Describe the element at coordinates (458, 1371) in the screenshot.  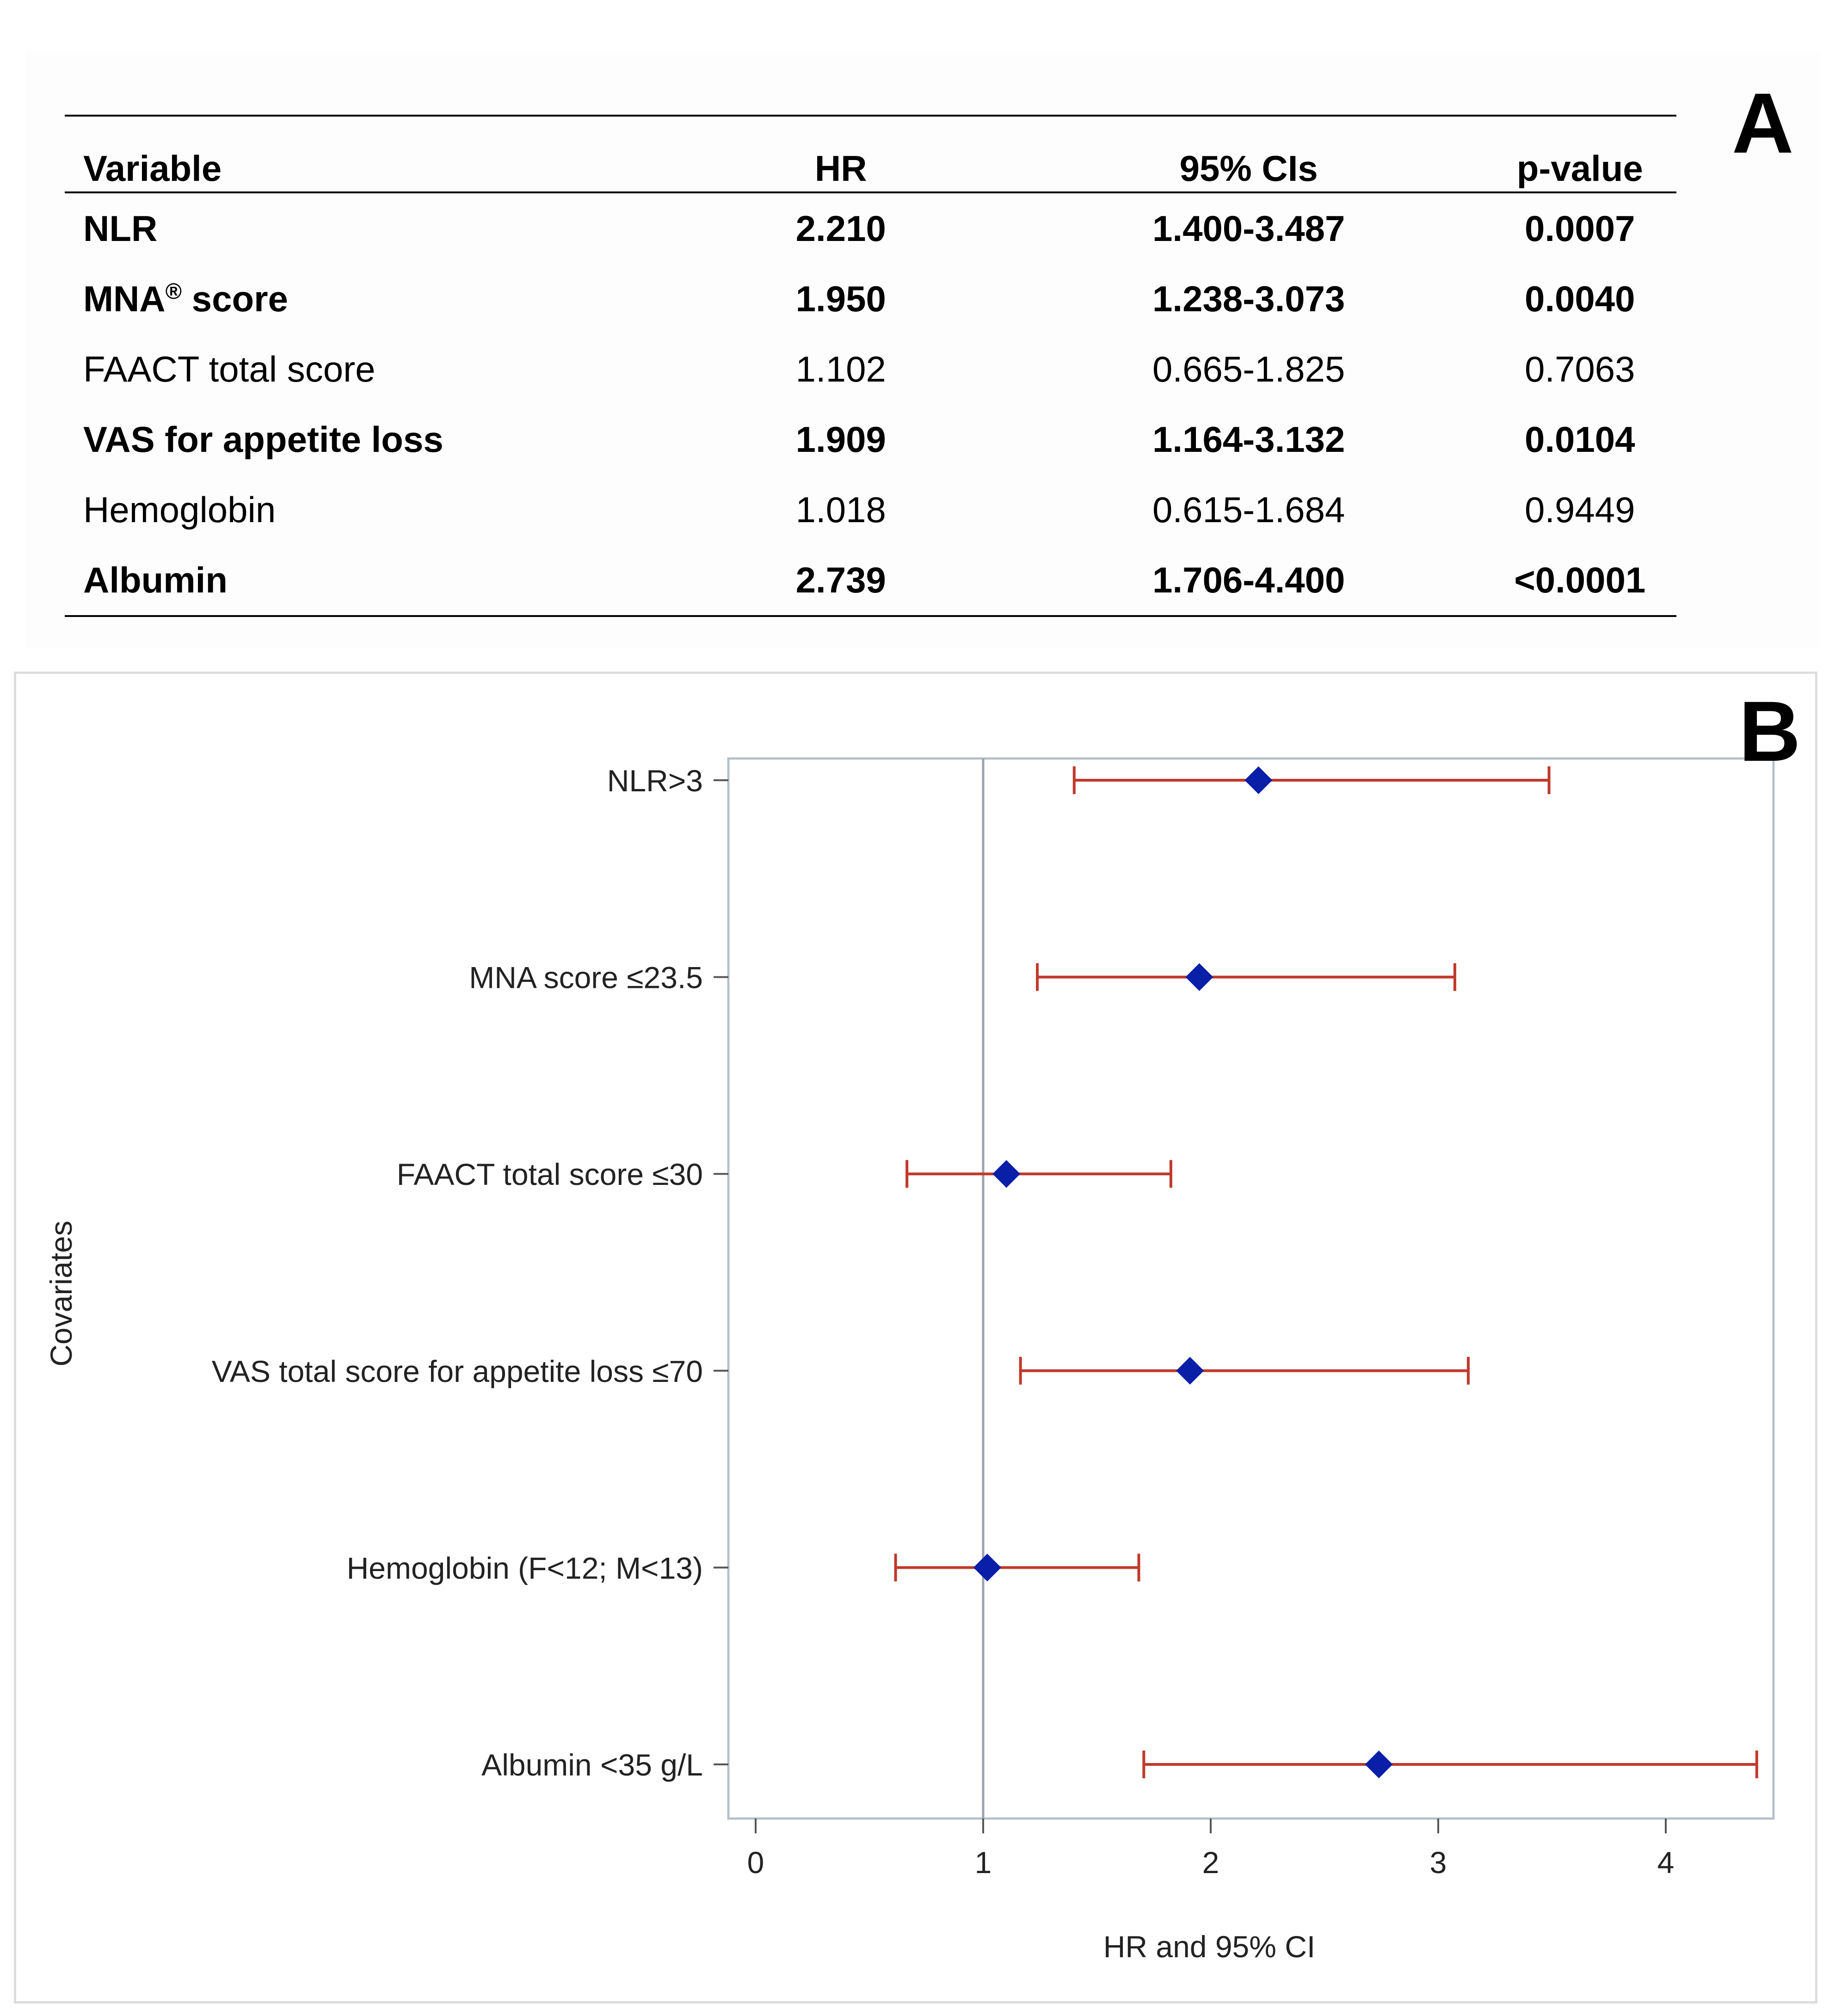
I see `covariate-label: VAS total score for appetite loss ≤70` at that location.